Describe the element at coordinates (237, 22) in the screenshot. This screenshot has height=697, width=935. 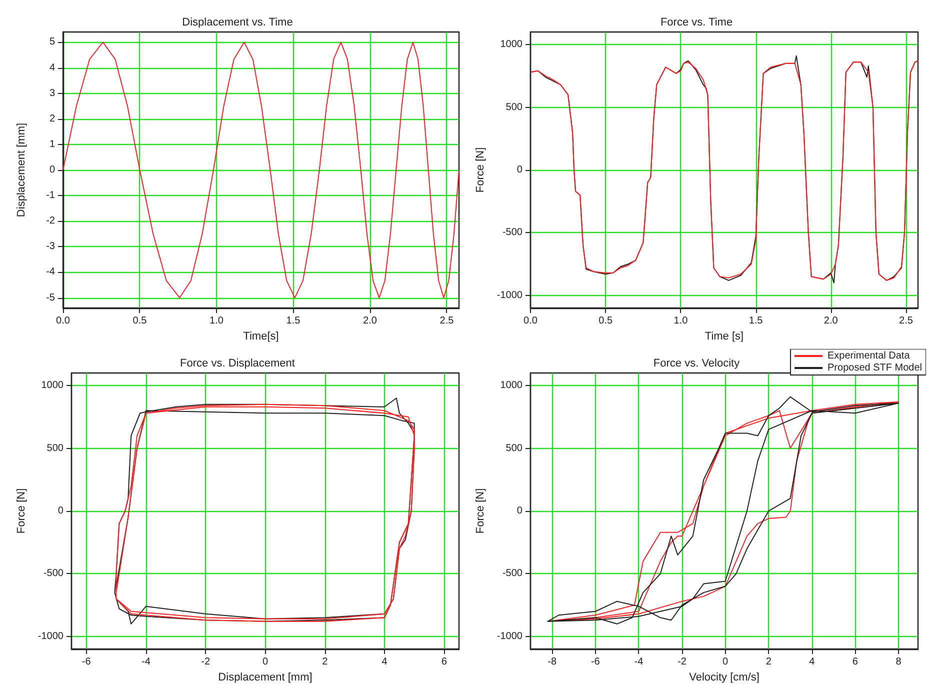
I see `chart-title: Displacement vs. Time` at that location.